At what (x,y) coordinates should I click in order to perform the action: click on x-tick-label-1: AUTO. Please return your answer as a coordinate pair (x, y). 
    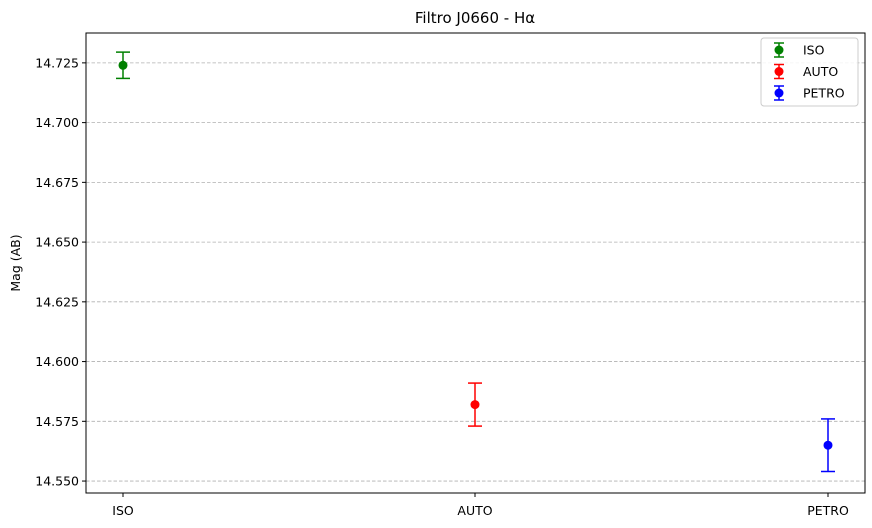
    Looking at the image, I should click on (474, 510).